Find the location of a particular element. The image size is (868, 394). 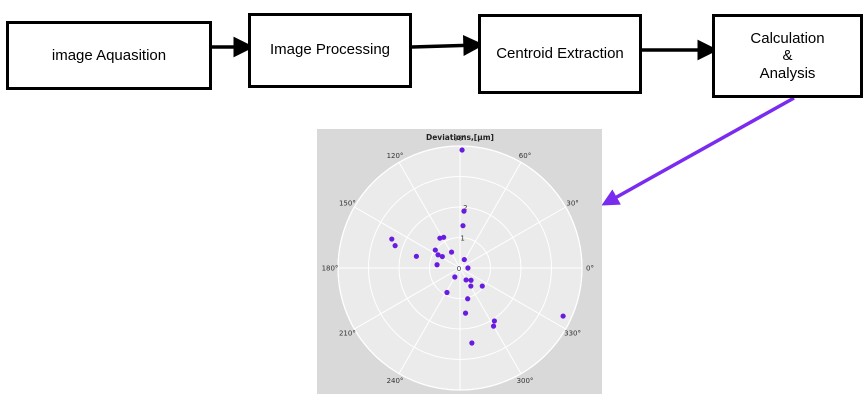

flow-step-label: Centroid Extraction is located at coordinates (560, 54).